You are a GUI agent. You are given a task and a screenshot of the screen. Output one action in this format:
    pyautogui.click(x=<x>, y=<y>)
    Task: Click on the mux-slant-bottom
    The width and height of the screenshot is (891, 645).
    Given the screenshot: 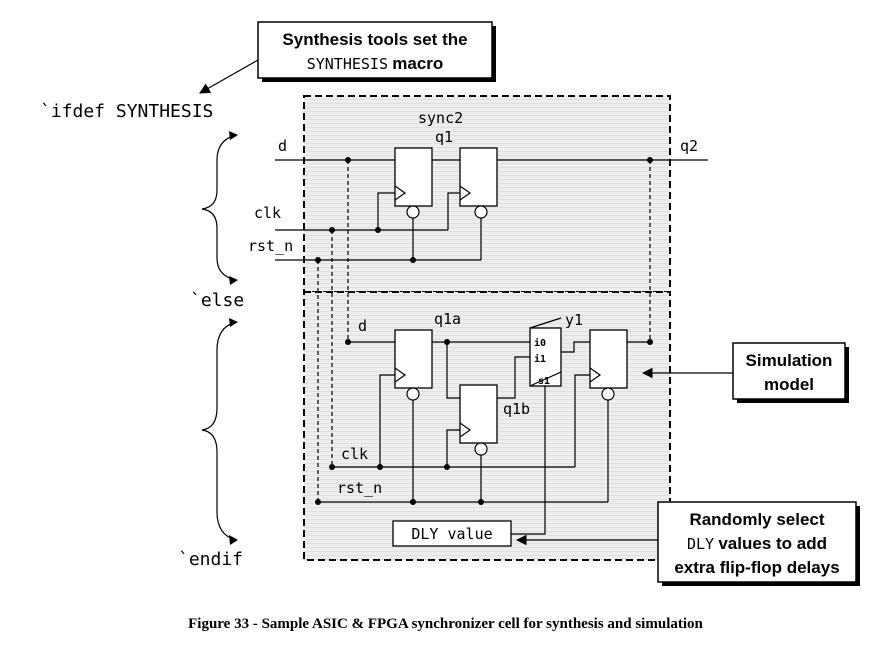 What is the action you would take?
    pyautogui.click(x=545, y=379)
    